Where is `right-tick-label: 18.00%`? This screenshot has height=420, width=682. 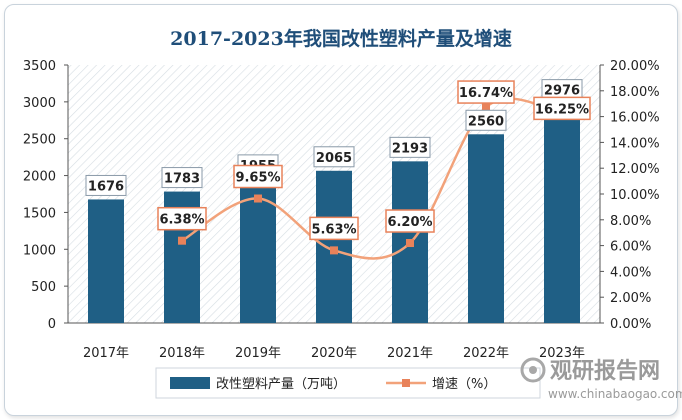 right-tick-label: 18.00% is located at coordinates (635, 92).